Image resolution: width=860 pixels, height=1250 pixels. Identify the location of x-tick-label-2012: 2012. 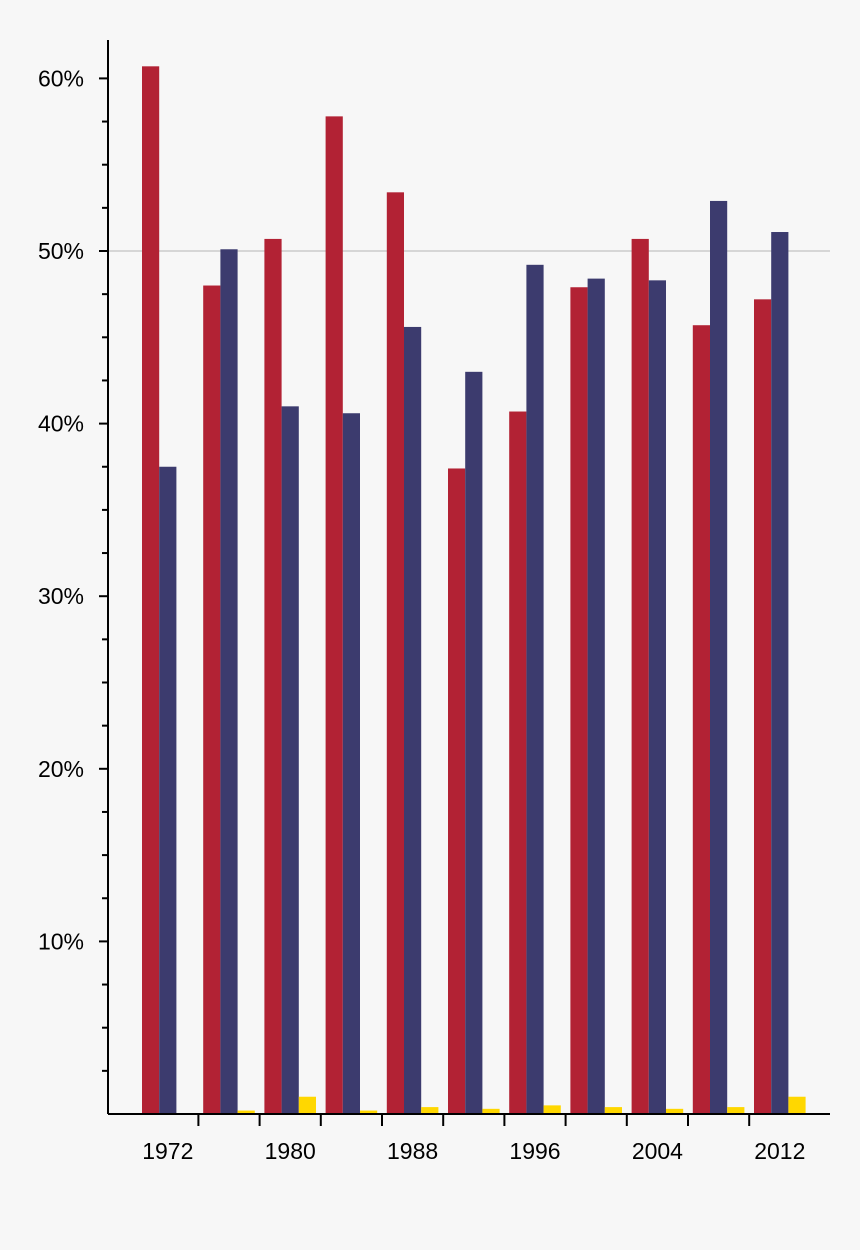
(779, 1151).